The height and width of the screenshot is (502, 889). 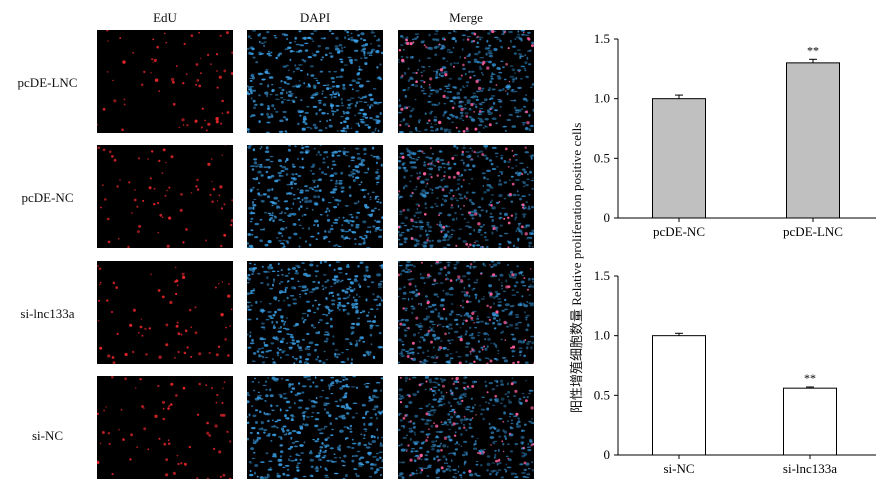 I want to click on bottom-bar-si-lnc133a, so click(x=810, y=421).